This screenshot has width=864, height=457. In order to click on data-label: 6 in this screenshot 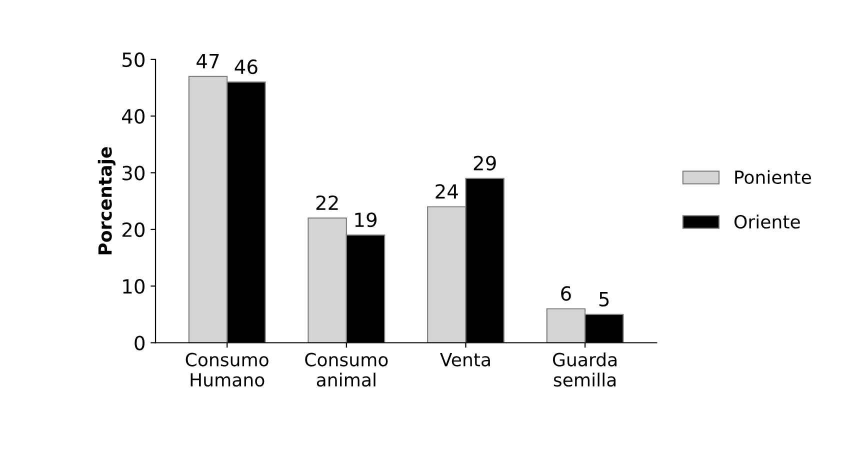, I will do `click(566, 293)`.